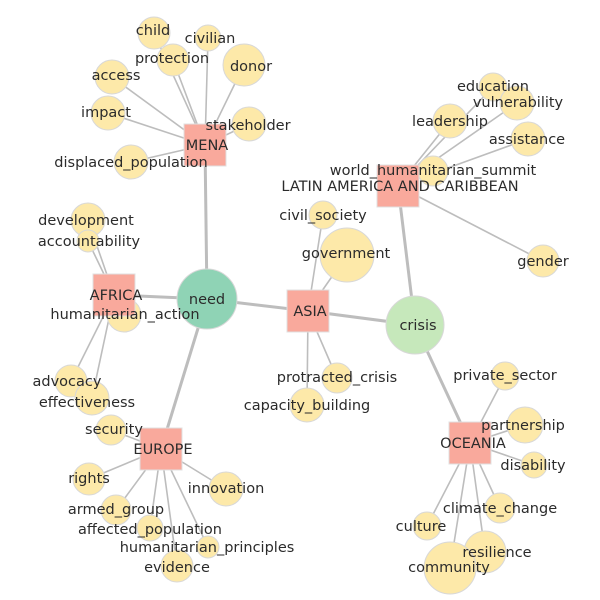 This screenshot has width=600, height=600. I want to click on region-label-latam: LATIN AMERICA AND CARIBBEAN, so click(399, 187).